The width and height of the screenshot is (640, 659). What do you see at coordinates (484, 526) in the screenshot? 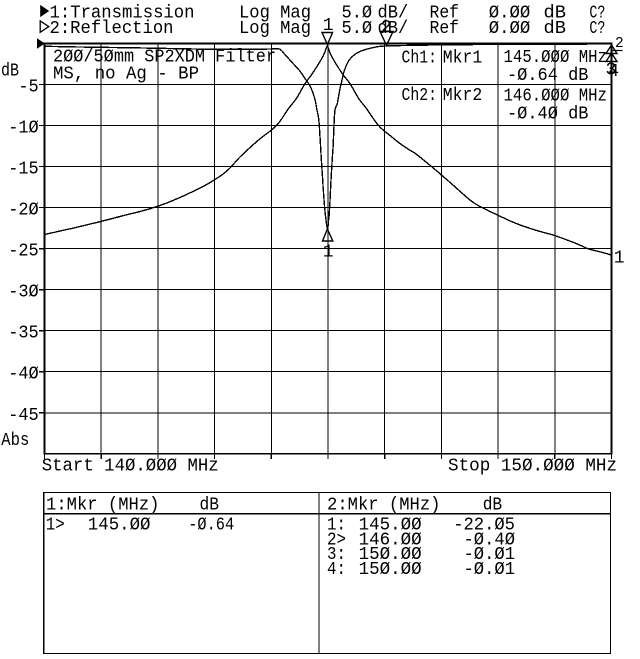
I see `svg-text: -22.Ø5` at bounding box center [484, 526].